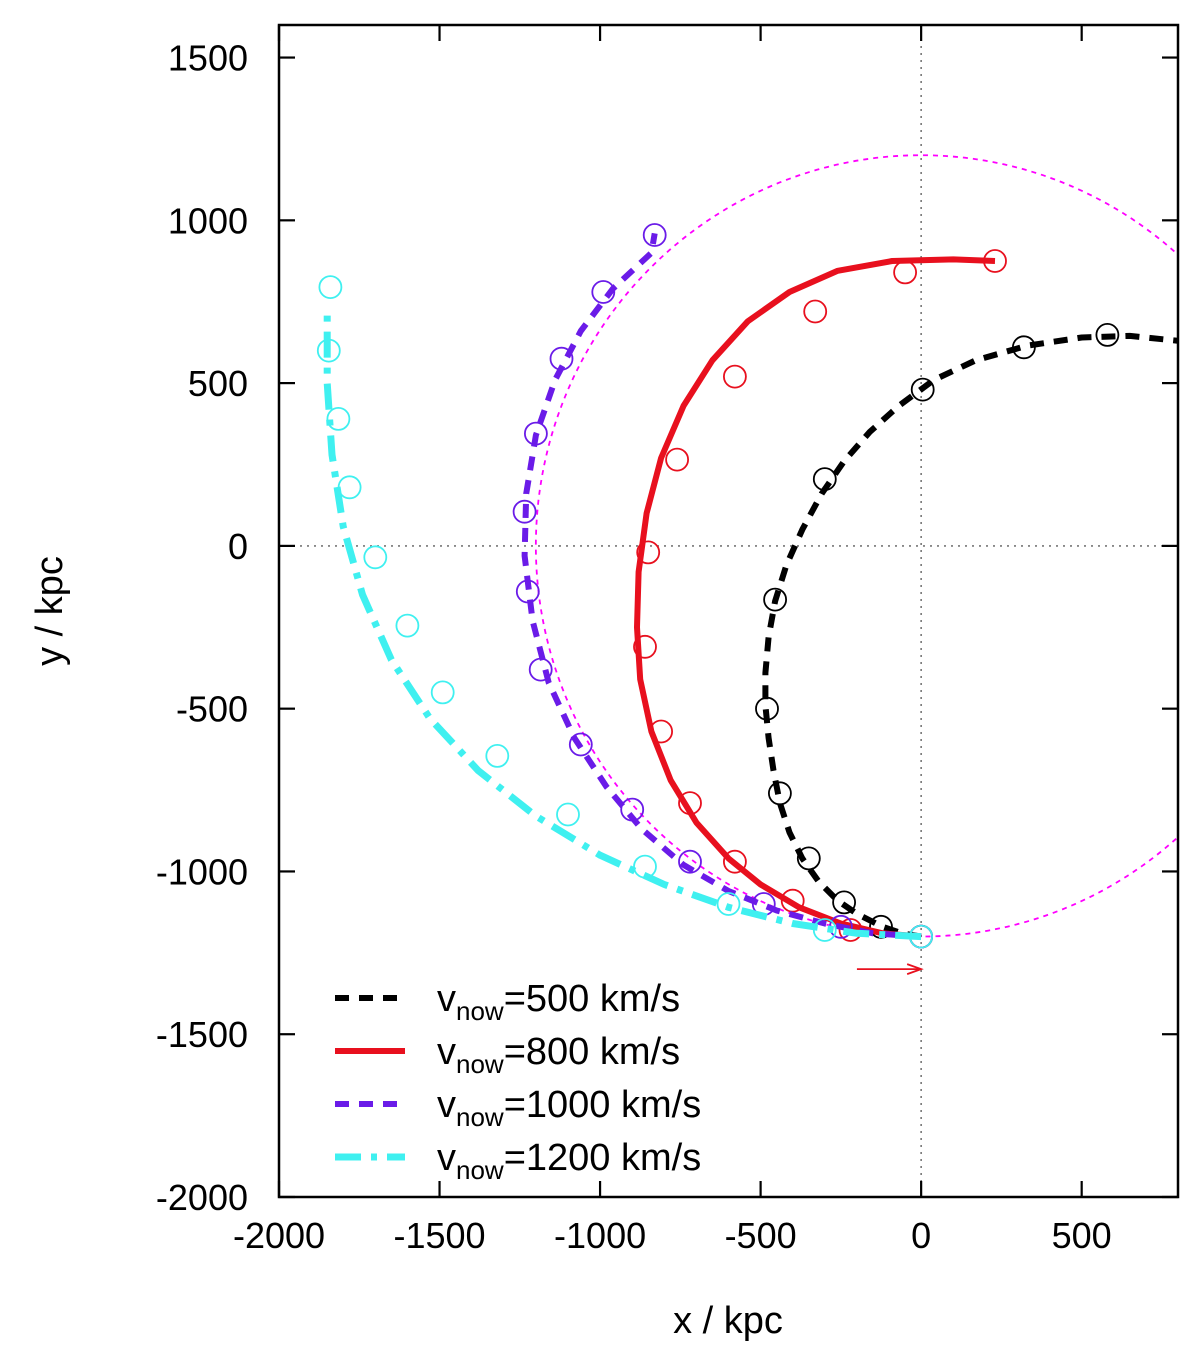 The image size is (1200, 1358). I want to click on y-tick-labels: -2000 -1500 -1000 -500 0 500 1000 1500, so click(202, 628).